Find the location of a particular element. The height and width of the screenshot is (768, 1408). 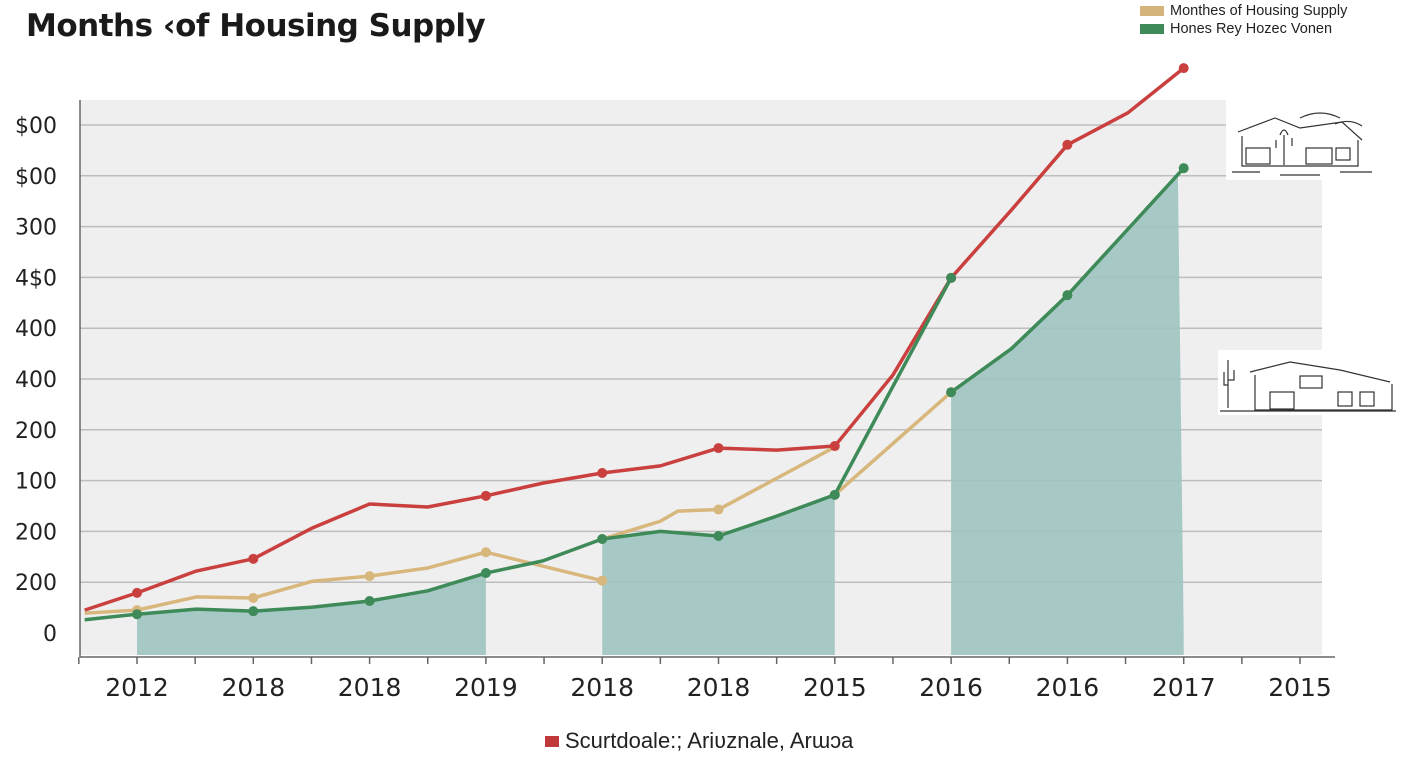

legend-label: Scurtdoale:; Ariʋznale, Arɯɔa is located at coordinates (709, 740).